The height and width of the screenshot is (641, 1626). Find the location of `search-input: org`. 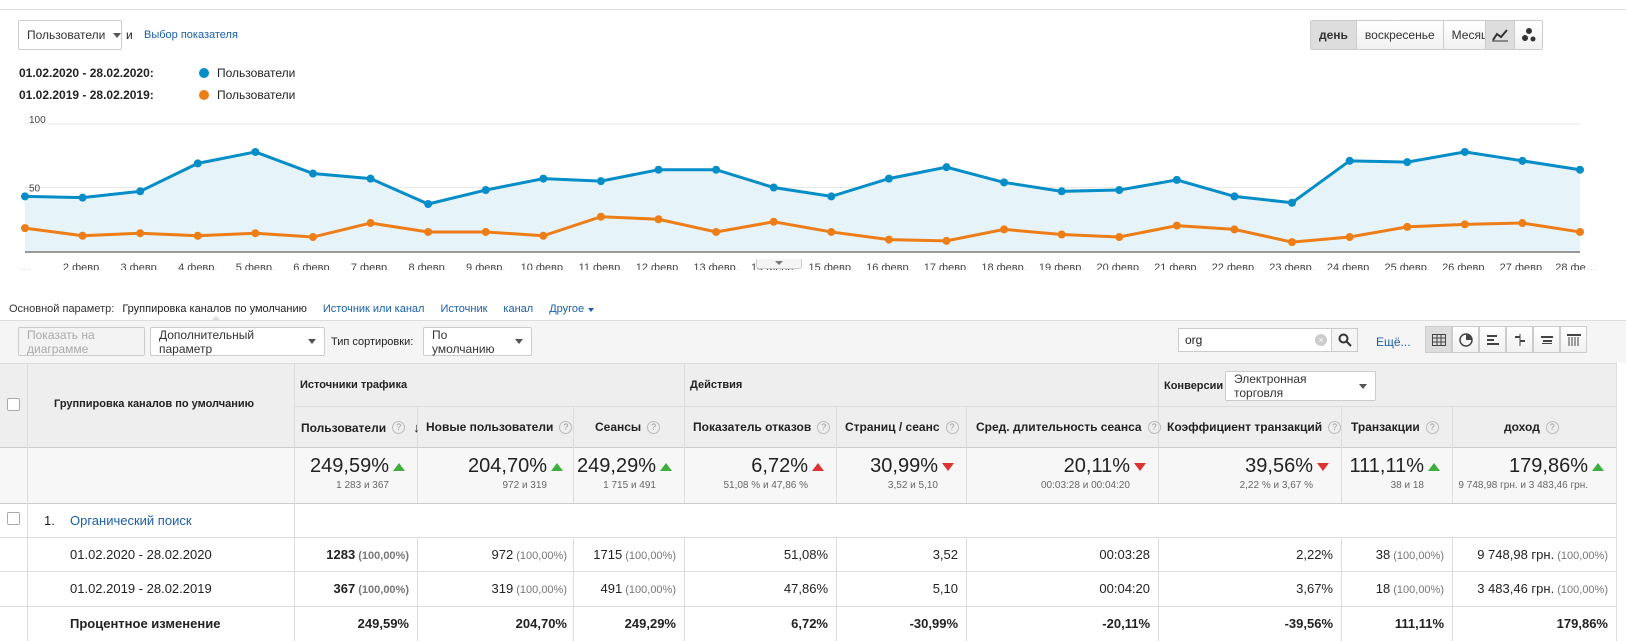

search-input: org is located at coordinates (1194, 340).